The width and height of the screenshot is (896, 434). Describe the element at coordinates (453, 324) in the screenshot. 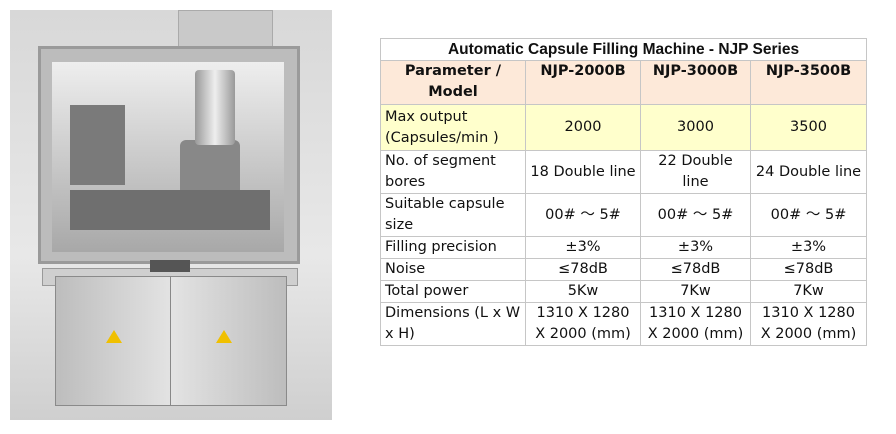

I see `parameter-label: Dimensions (L x W x H)` at that location.